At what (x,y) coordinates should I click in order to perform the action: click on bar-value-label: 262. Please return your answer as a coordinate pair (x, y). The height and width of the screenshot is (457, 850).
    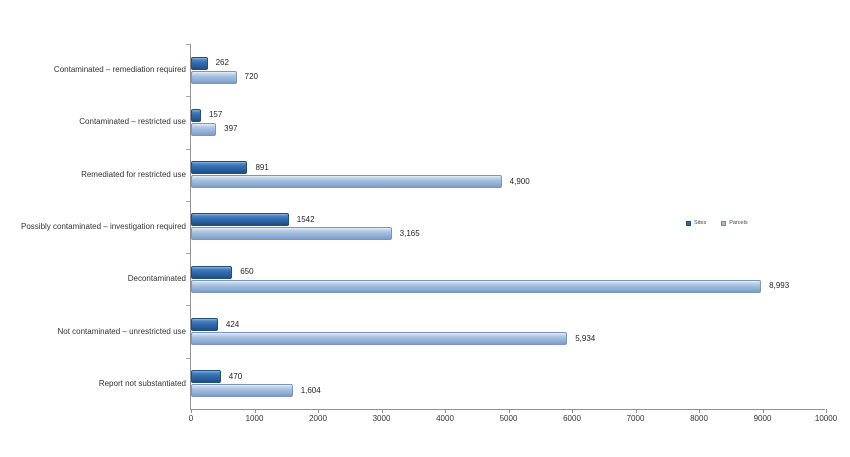
    Looking at the image, I should click on (222, 63).